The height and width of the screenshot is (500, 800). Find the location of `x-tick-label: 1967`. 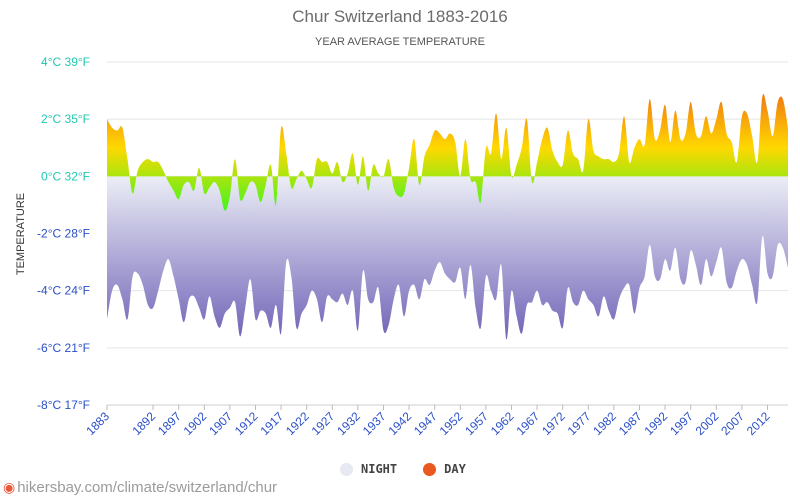

x-tick-label: 1967 is located at coordinates (527, 423).